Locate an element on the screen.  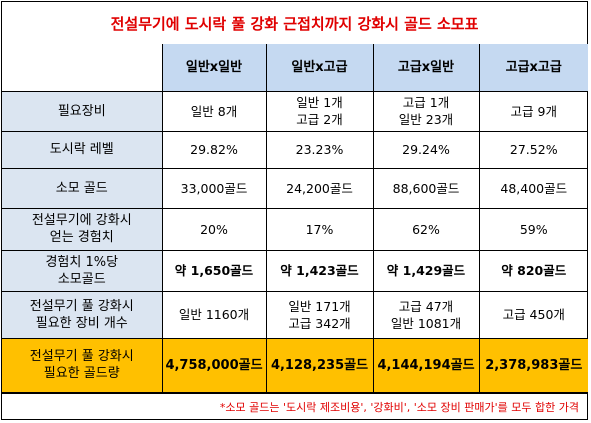
header-row: 일반x일반 일반x고급 고급x일반 고급x고급 is located at coordinates (295, 68).